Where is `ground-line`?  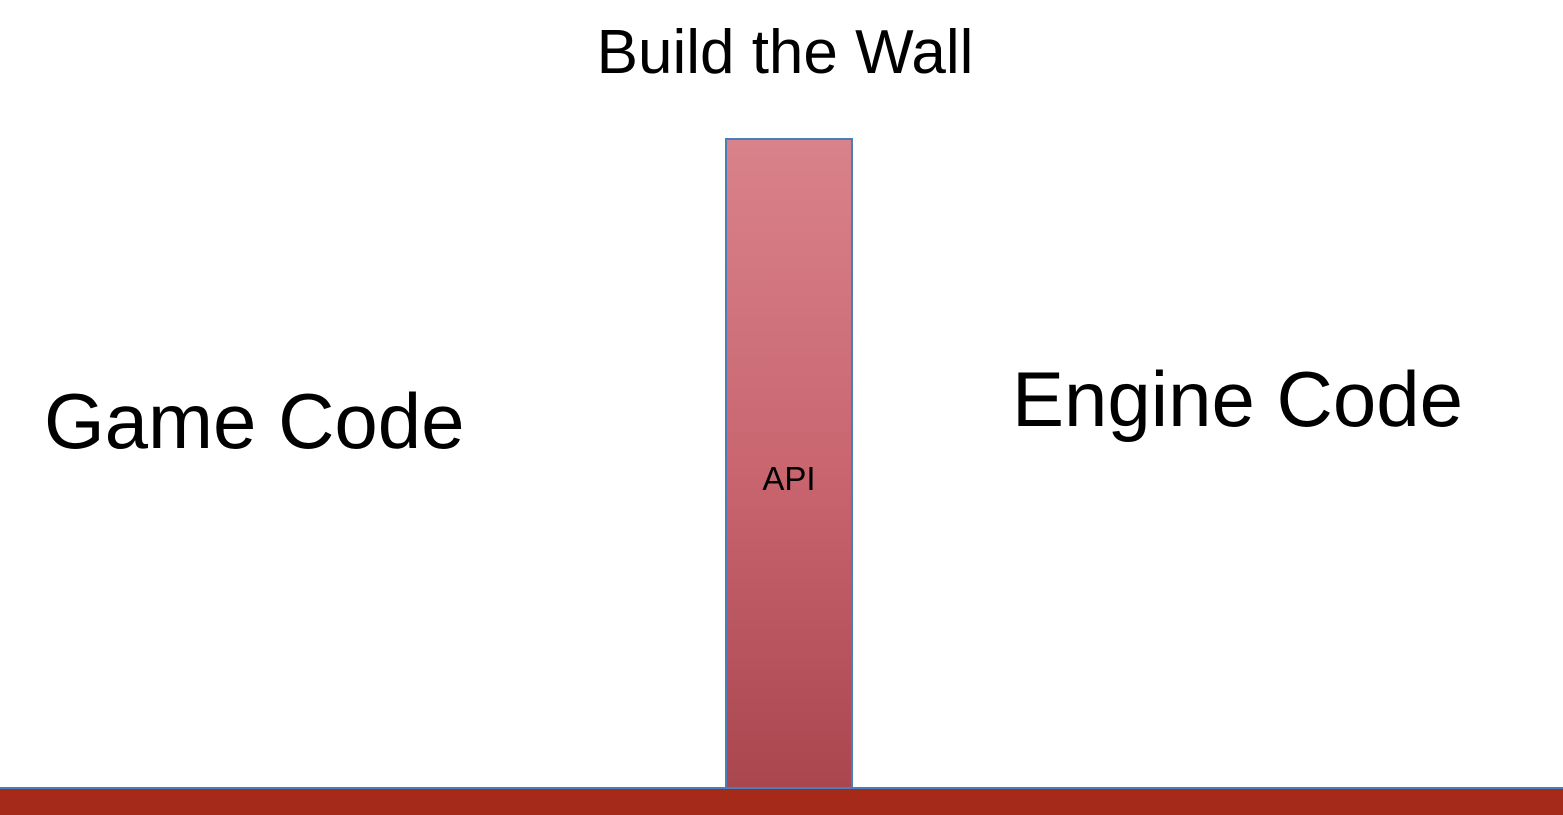 ground-line is located at coordinates (781, 788).